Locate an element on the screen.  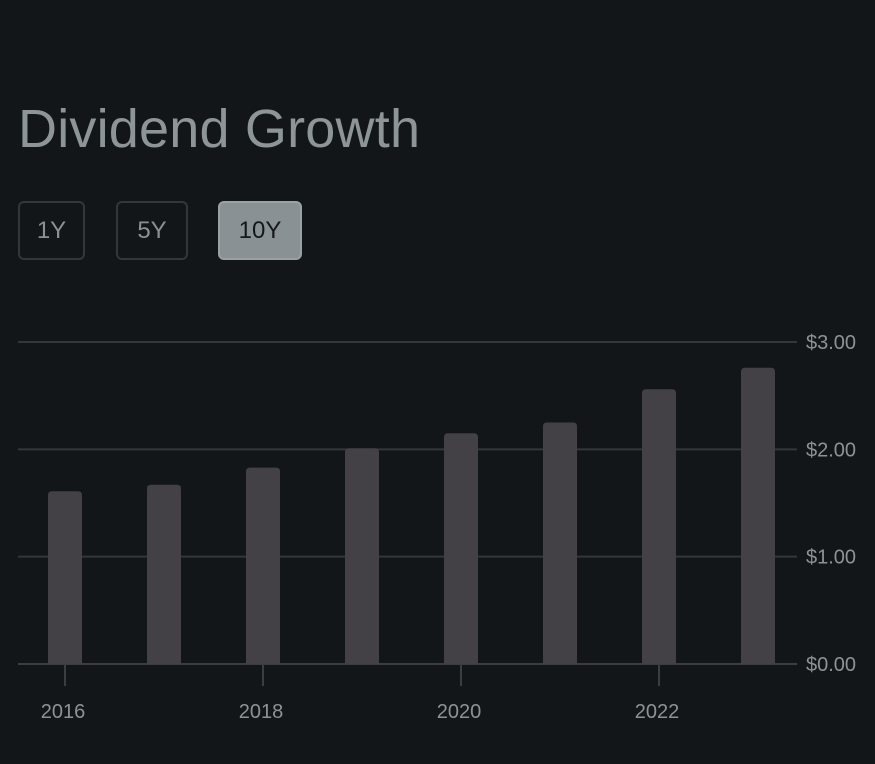
y-axis: $0.00 $1.00 $2.00 $3.00 is located at coordinates (831, 504).